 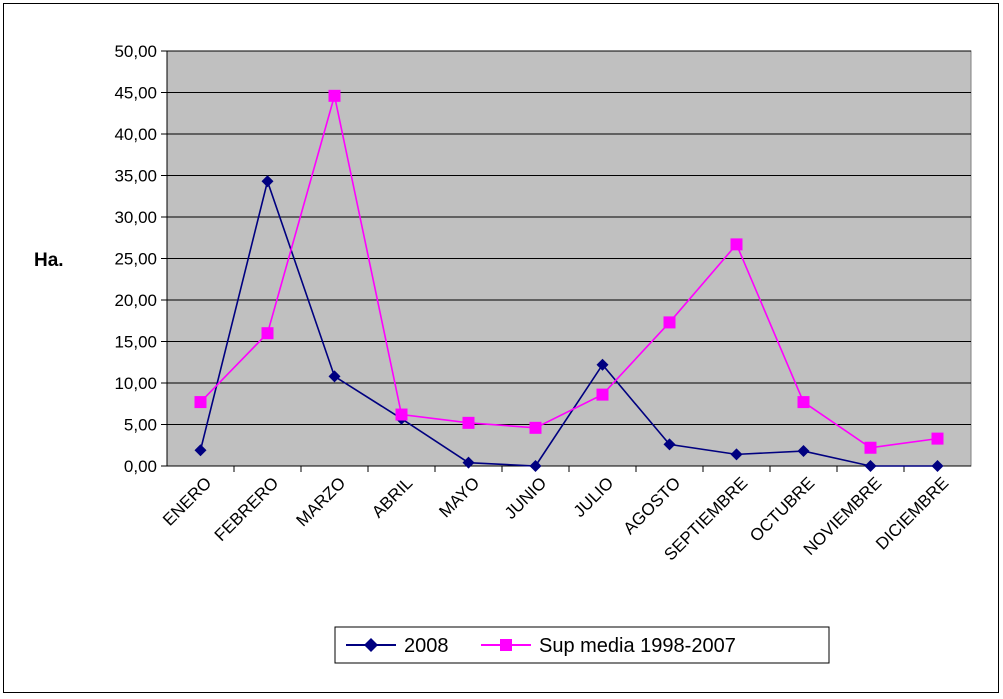 What do you see at coordinates (135, 259) in the screenshot?
I see `y-tick-label: 25,00` at bounding box center [135, 259].